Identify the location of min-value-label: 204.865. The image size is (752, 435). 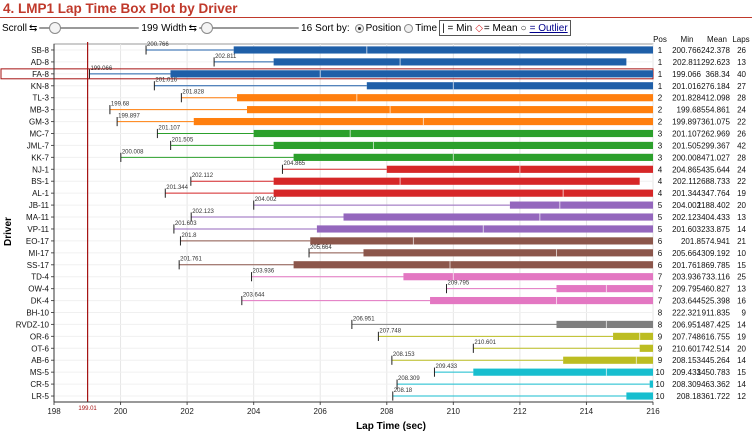
(294, 164).